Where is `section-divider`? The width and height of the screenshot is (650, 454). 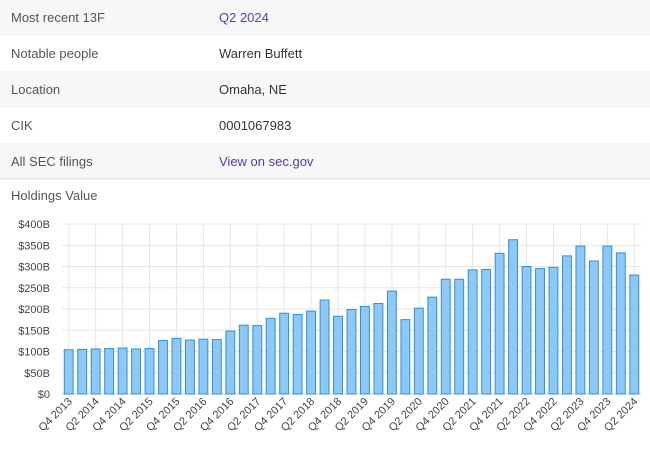
section-divider is located at coordinates (325, 178).